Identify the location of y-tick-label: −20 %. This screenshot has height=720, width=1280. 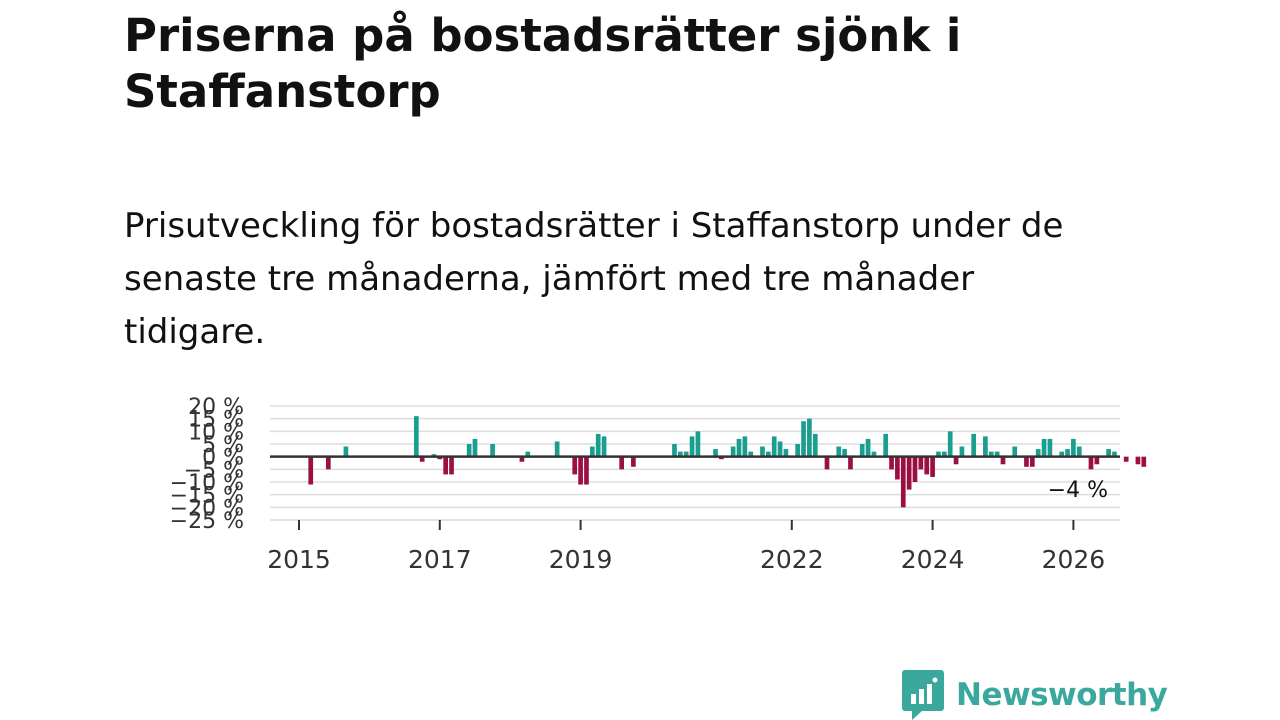
(207, 508).